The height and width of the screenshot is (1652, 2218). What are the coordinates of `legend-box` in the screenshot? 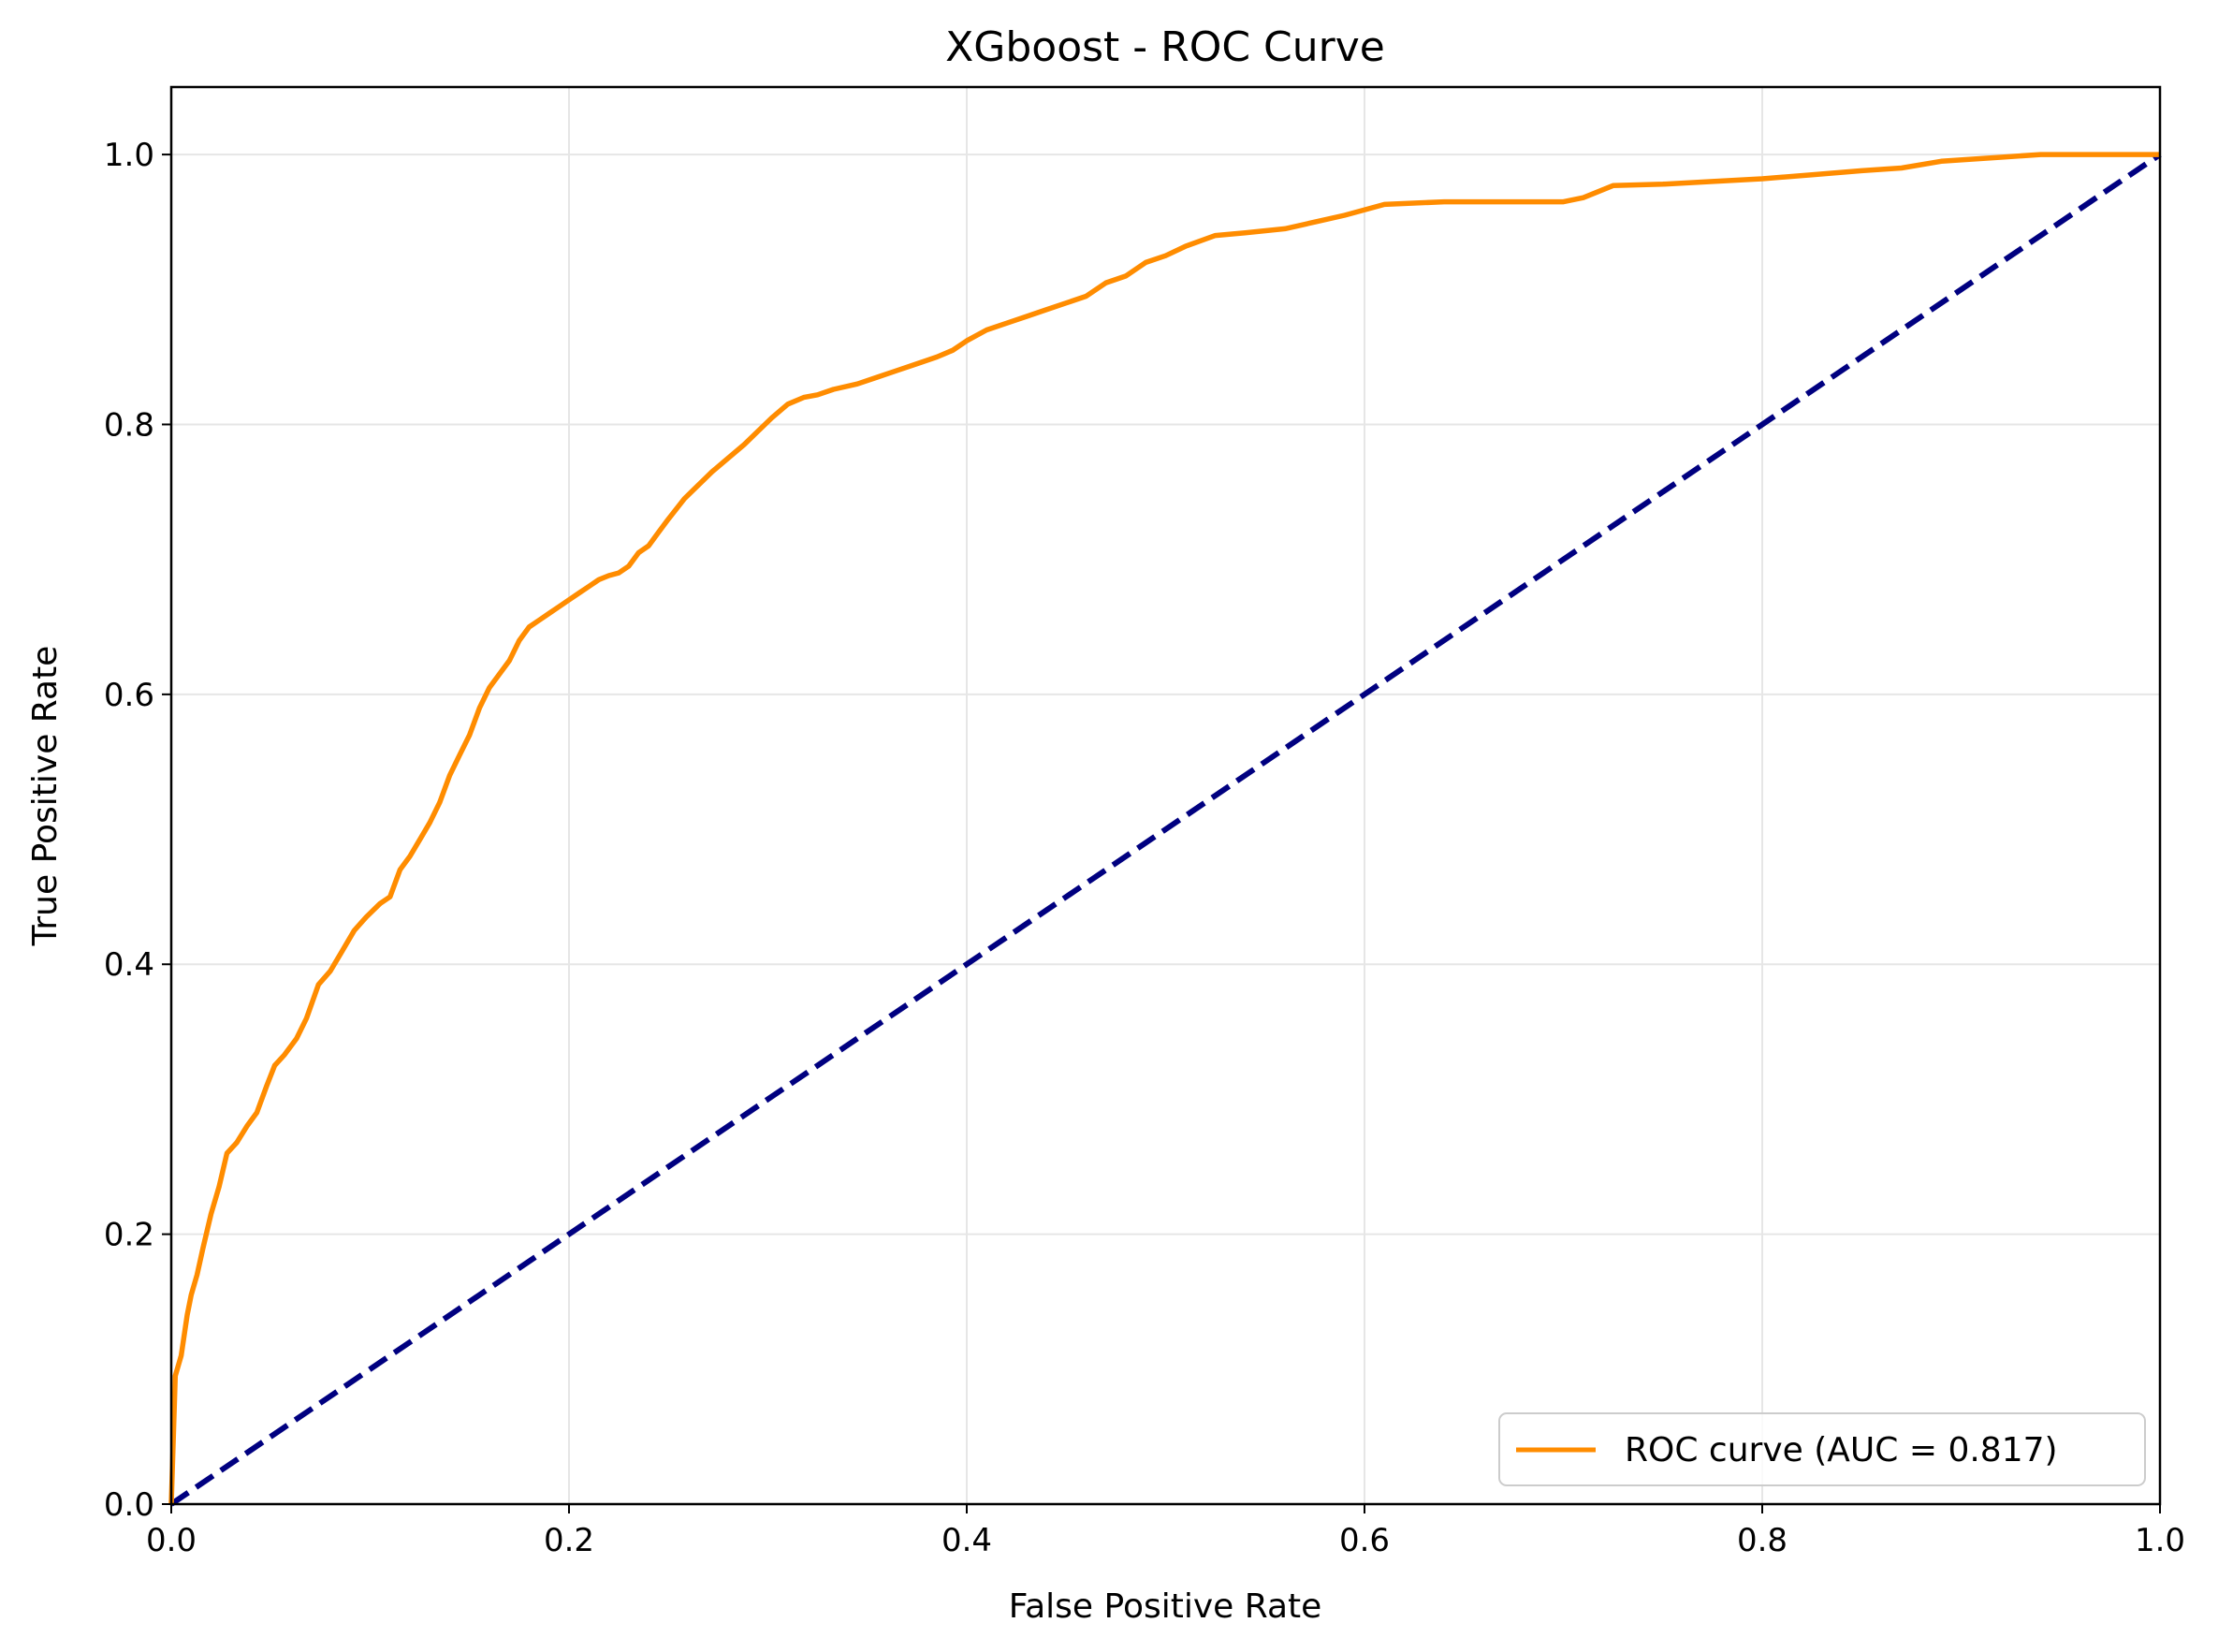 It's located at (1822, 1449).